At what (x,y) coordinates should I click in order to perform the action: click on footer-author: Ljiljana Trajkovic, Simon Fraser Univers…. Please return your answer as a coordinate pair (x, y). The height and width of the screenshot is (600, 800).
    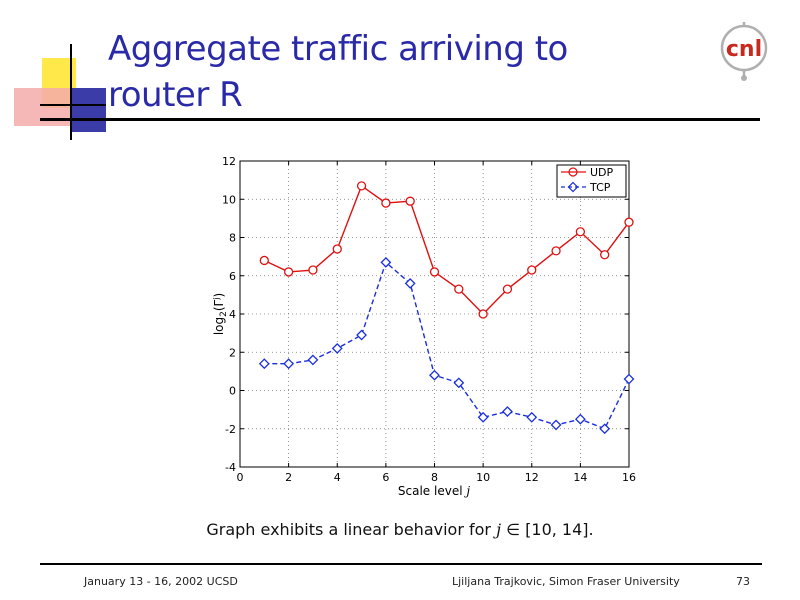
    Looking at the image, I should click on (566, 581).